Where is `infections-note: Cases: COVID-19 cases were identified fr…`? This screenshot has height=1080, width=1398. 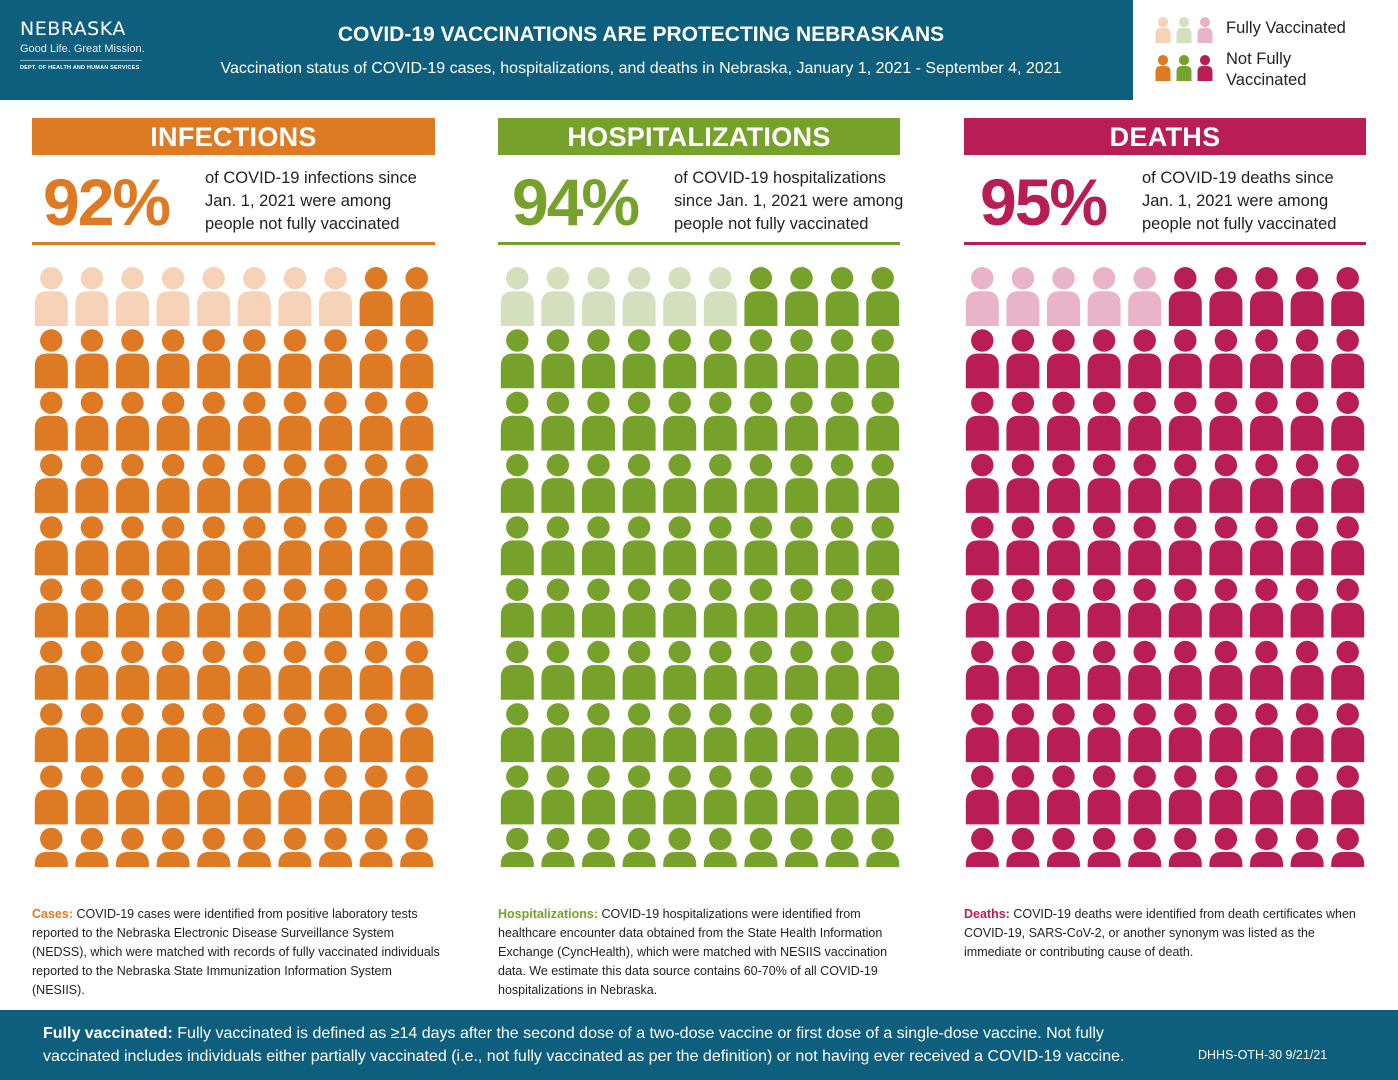 infections-note: Cases: COVID-19 cases were identified fr… is located at coordinates (237, 952).